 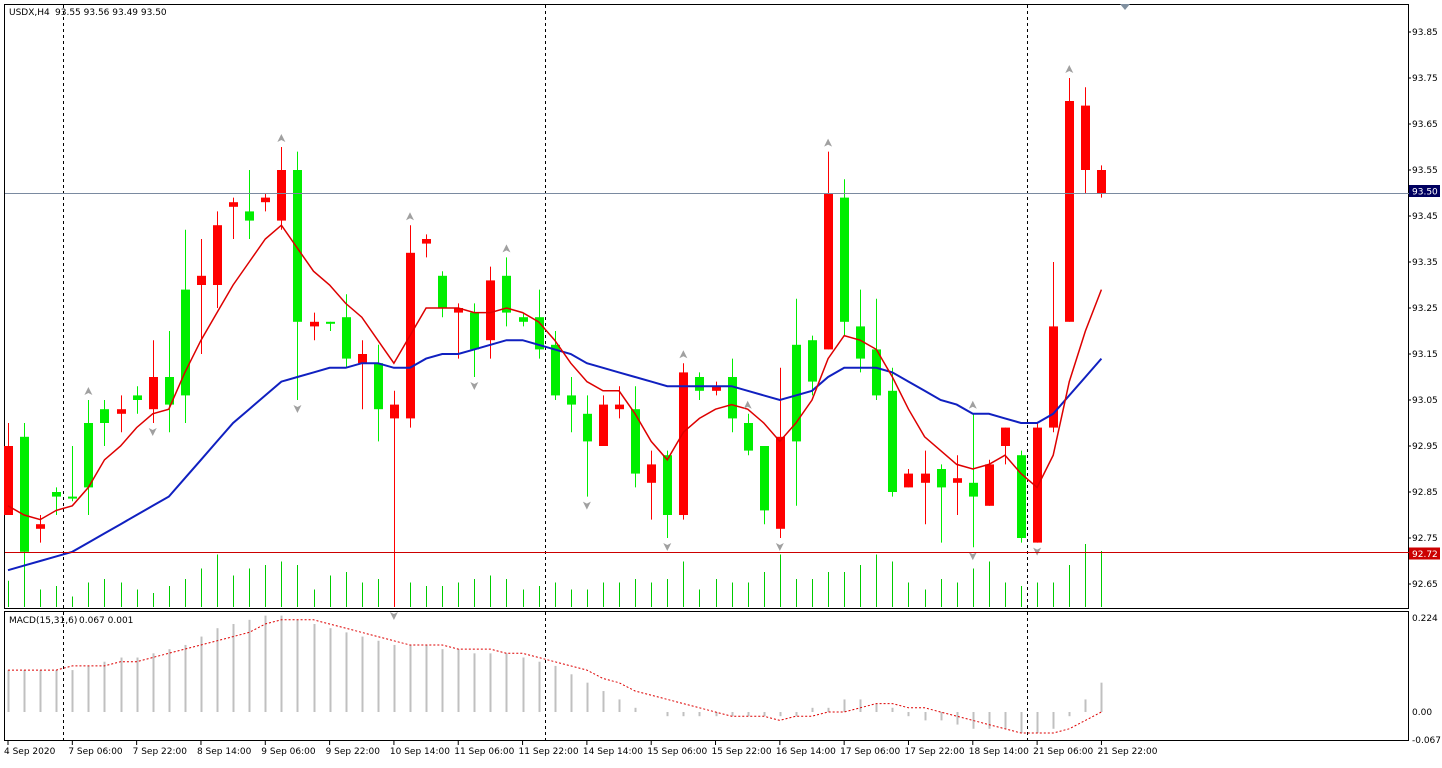 I want to click on macd-values-label: 0.067 0.001, so click(x=106, y=621).